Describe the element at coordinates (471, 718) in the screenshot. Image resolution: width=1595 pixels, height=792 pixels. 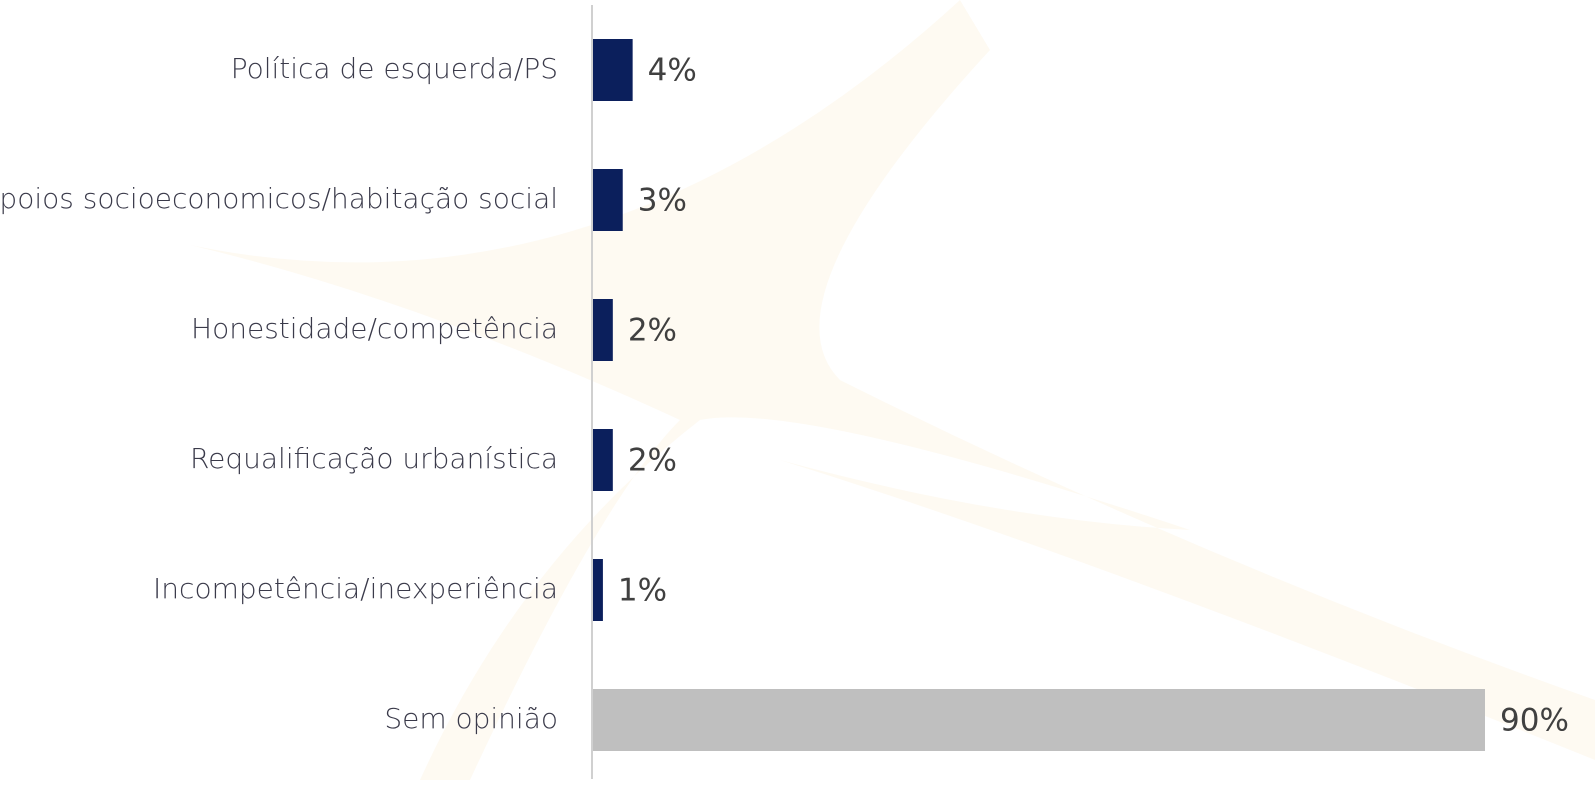
I see `category-label: Sem opinião` at that location.